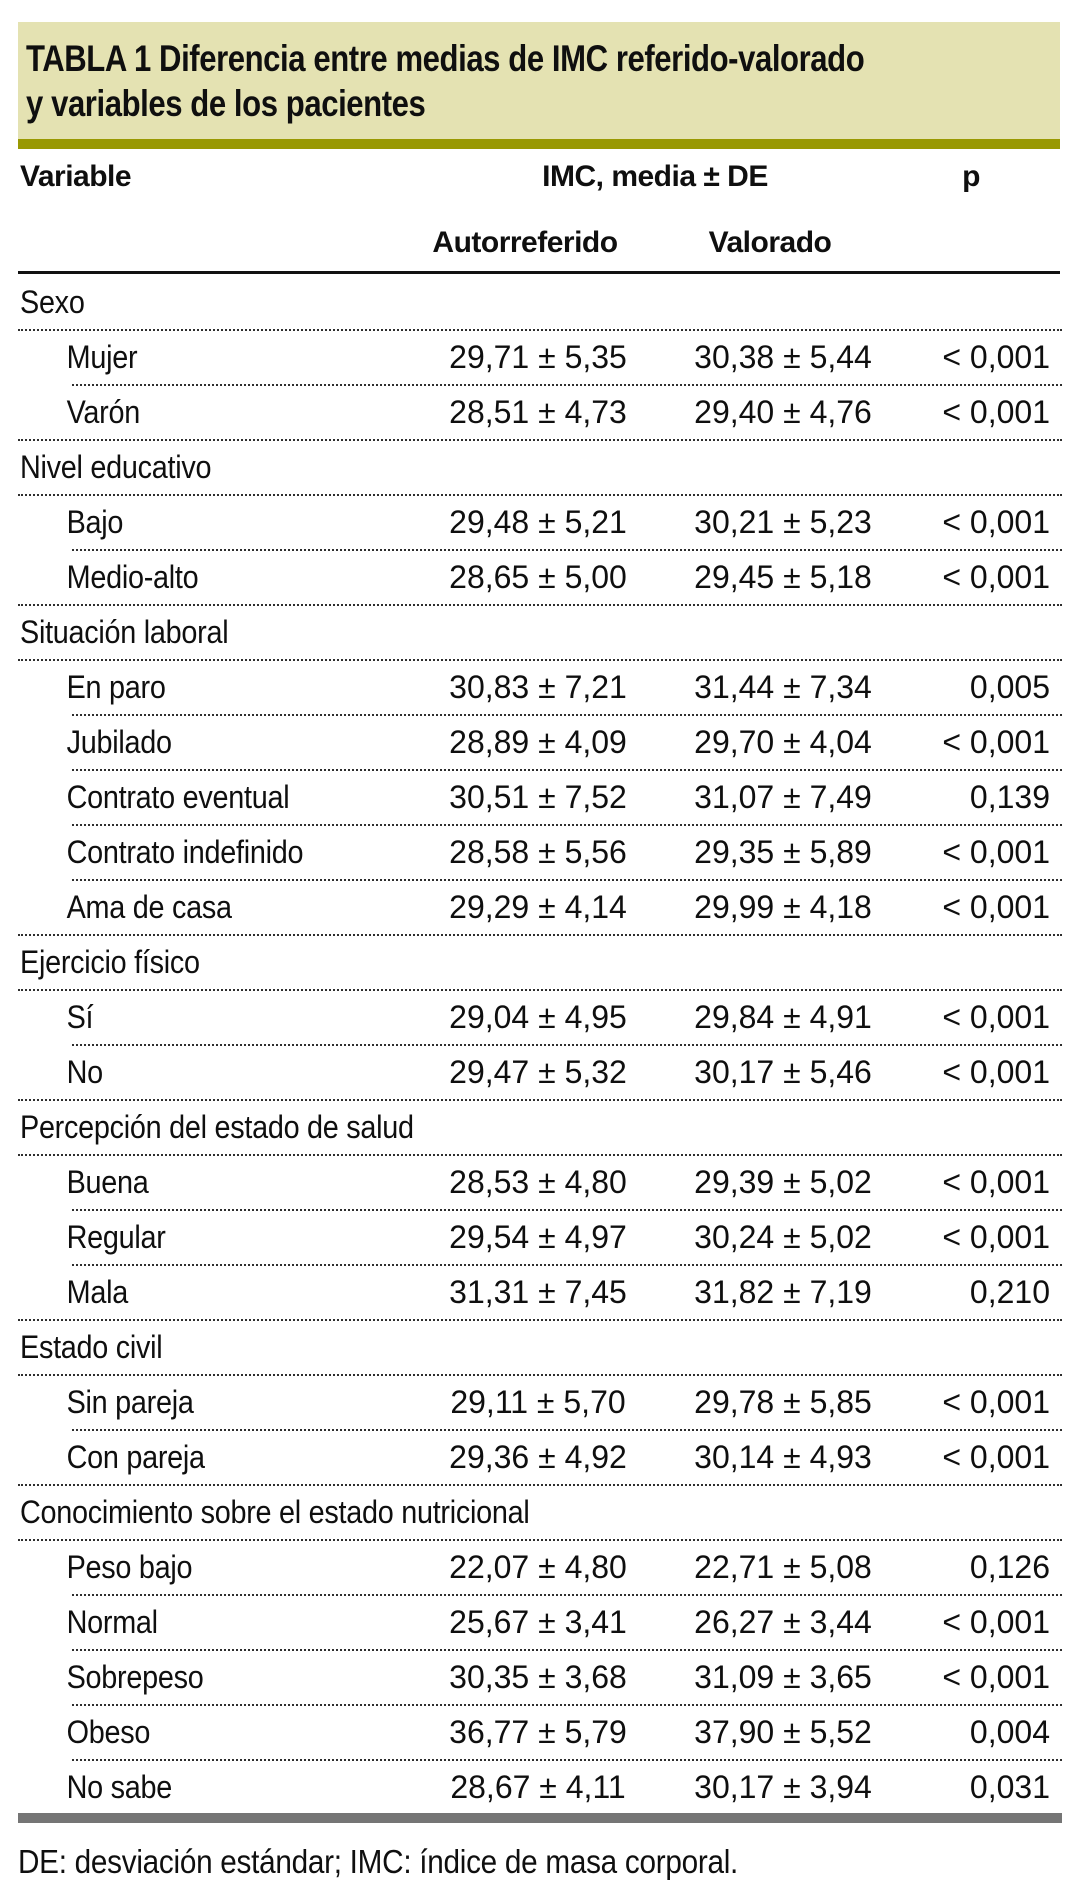 This screenshot has height=1898, width=1086. Describe the element at coordinates (538, 1072) in the screenshot. I see `cell-autorreferido: 29,47 ± 5,32` at that location.